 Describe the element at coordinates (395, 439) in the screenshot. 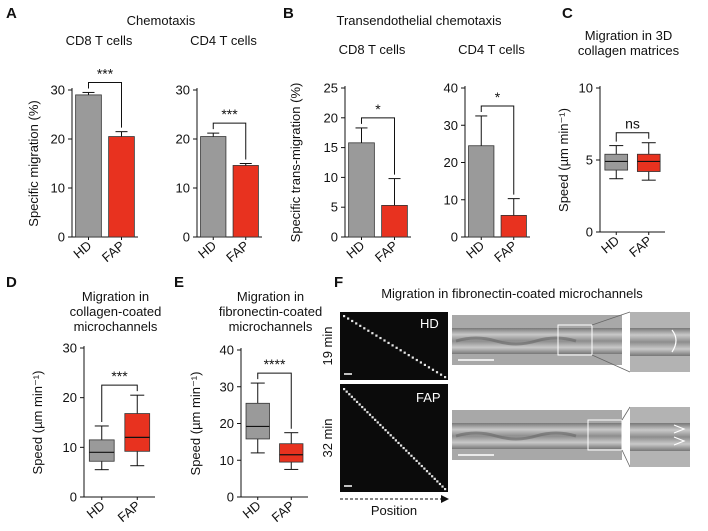

I see `kymograph-fap-track` at that location.